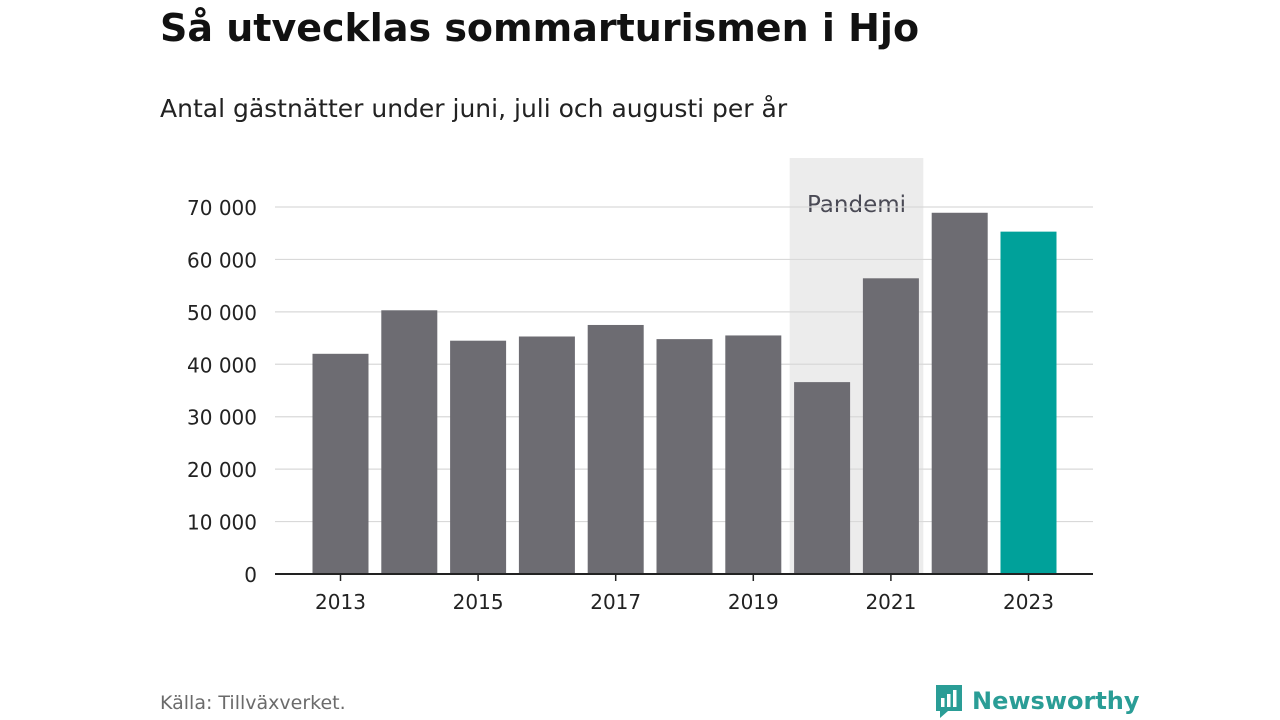 The width and height of the screenshot is (1280, 720). What do you see at coordinates (1028, 602) in the screenshot?
I see `x-tick-label: 2023` at bounding box center [1028, 602].